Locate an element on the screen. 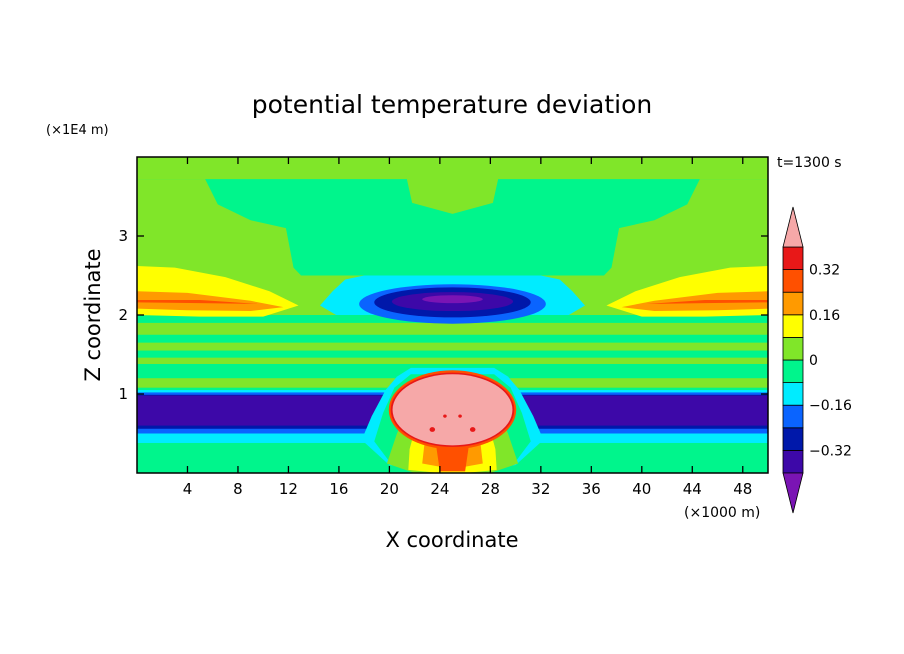  colorbar-under-arrow is located at coordinates (793, 493).